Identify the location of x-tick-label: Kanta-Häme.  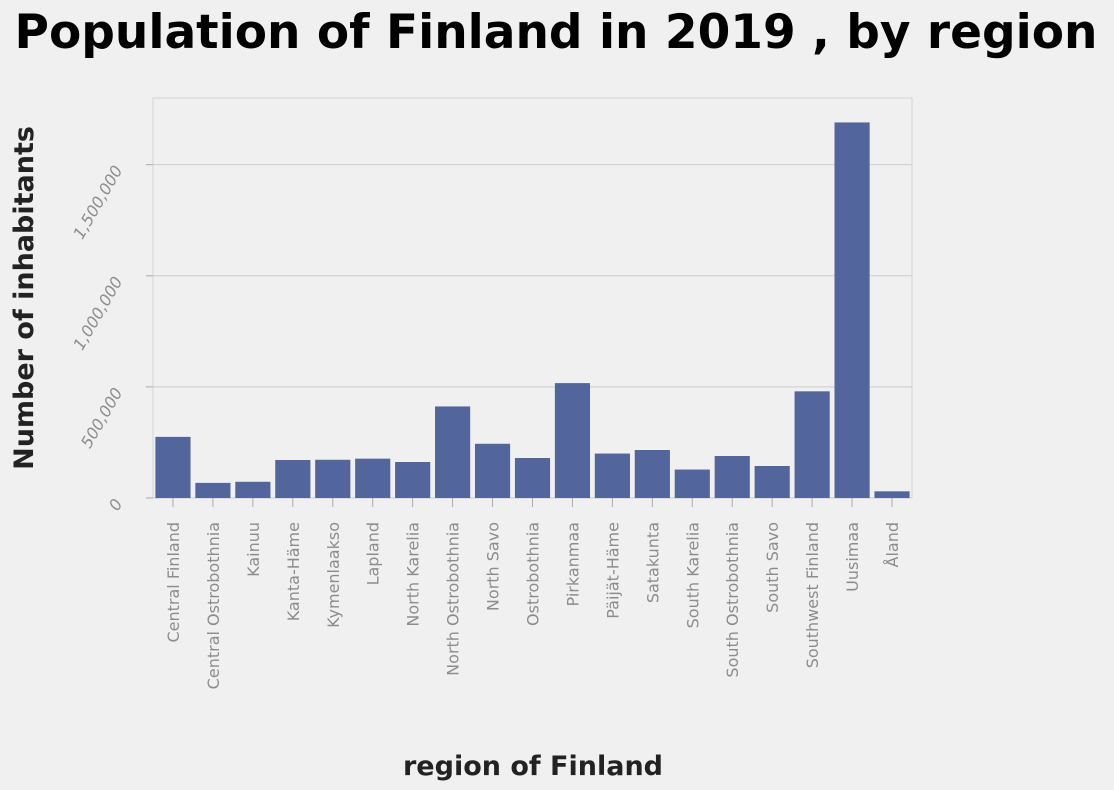
(293, 571).